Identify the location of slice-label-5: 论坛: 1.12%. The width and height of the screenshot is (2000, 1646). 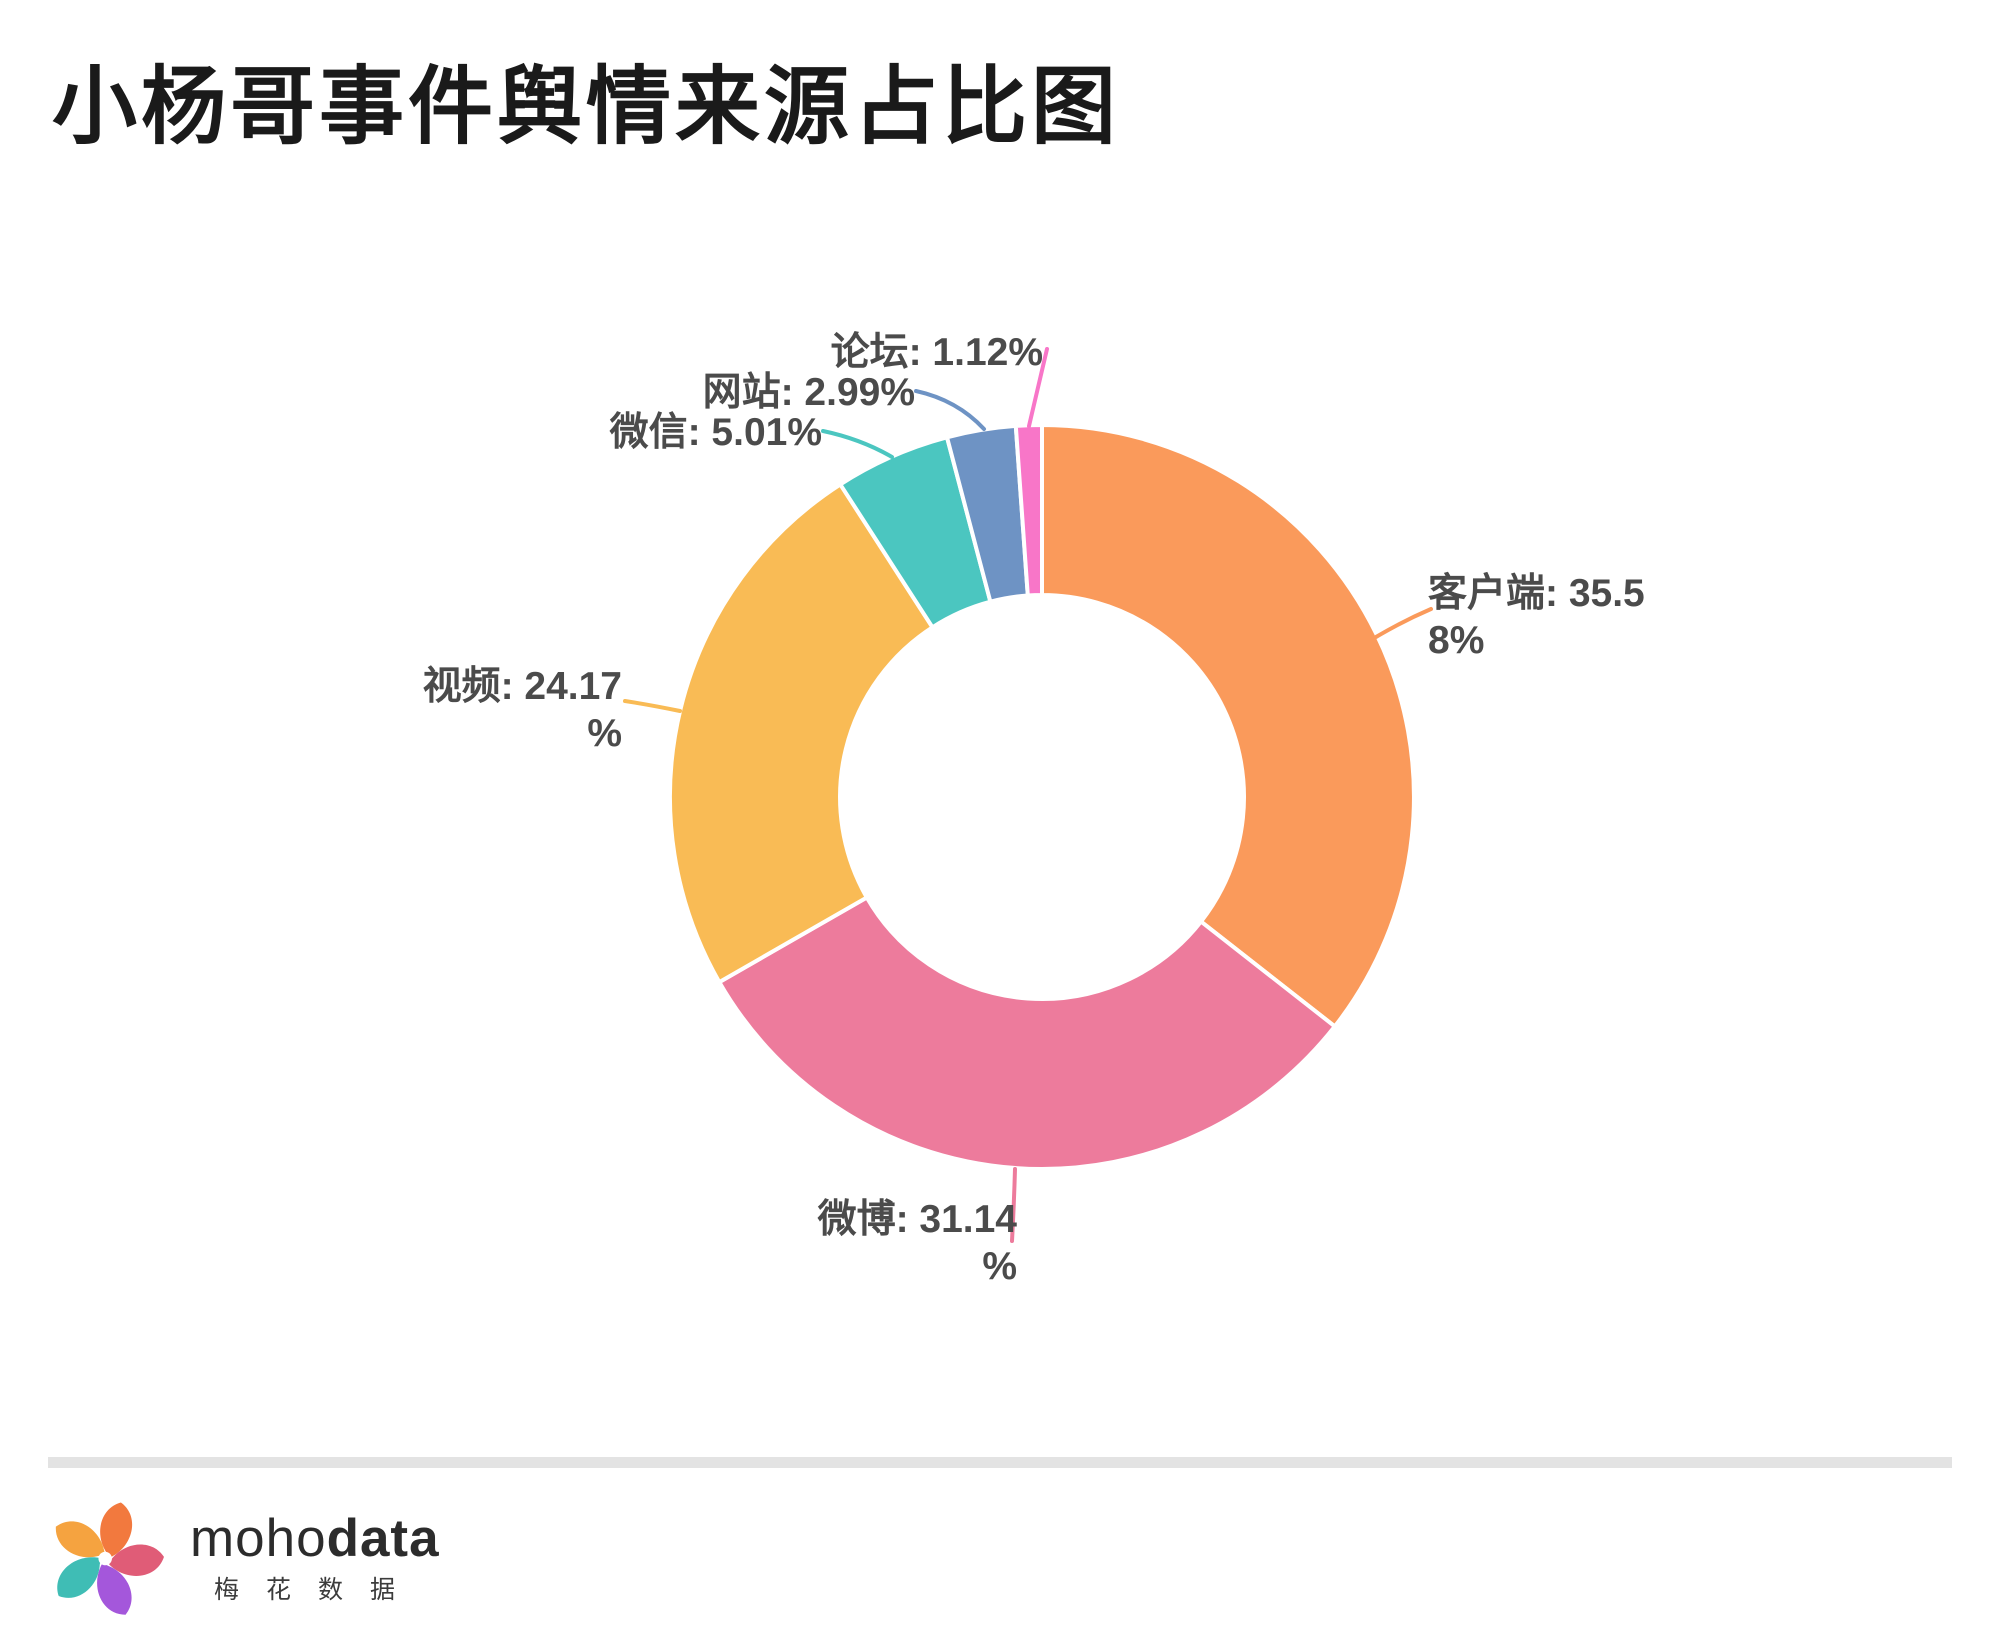
(937, 352).